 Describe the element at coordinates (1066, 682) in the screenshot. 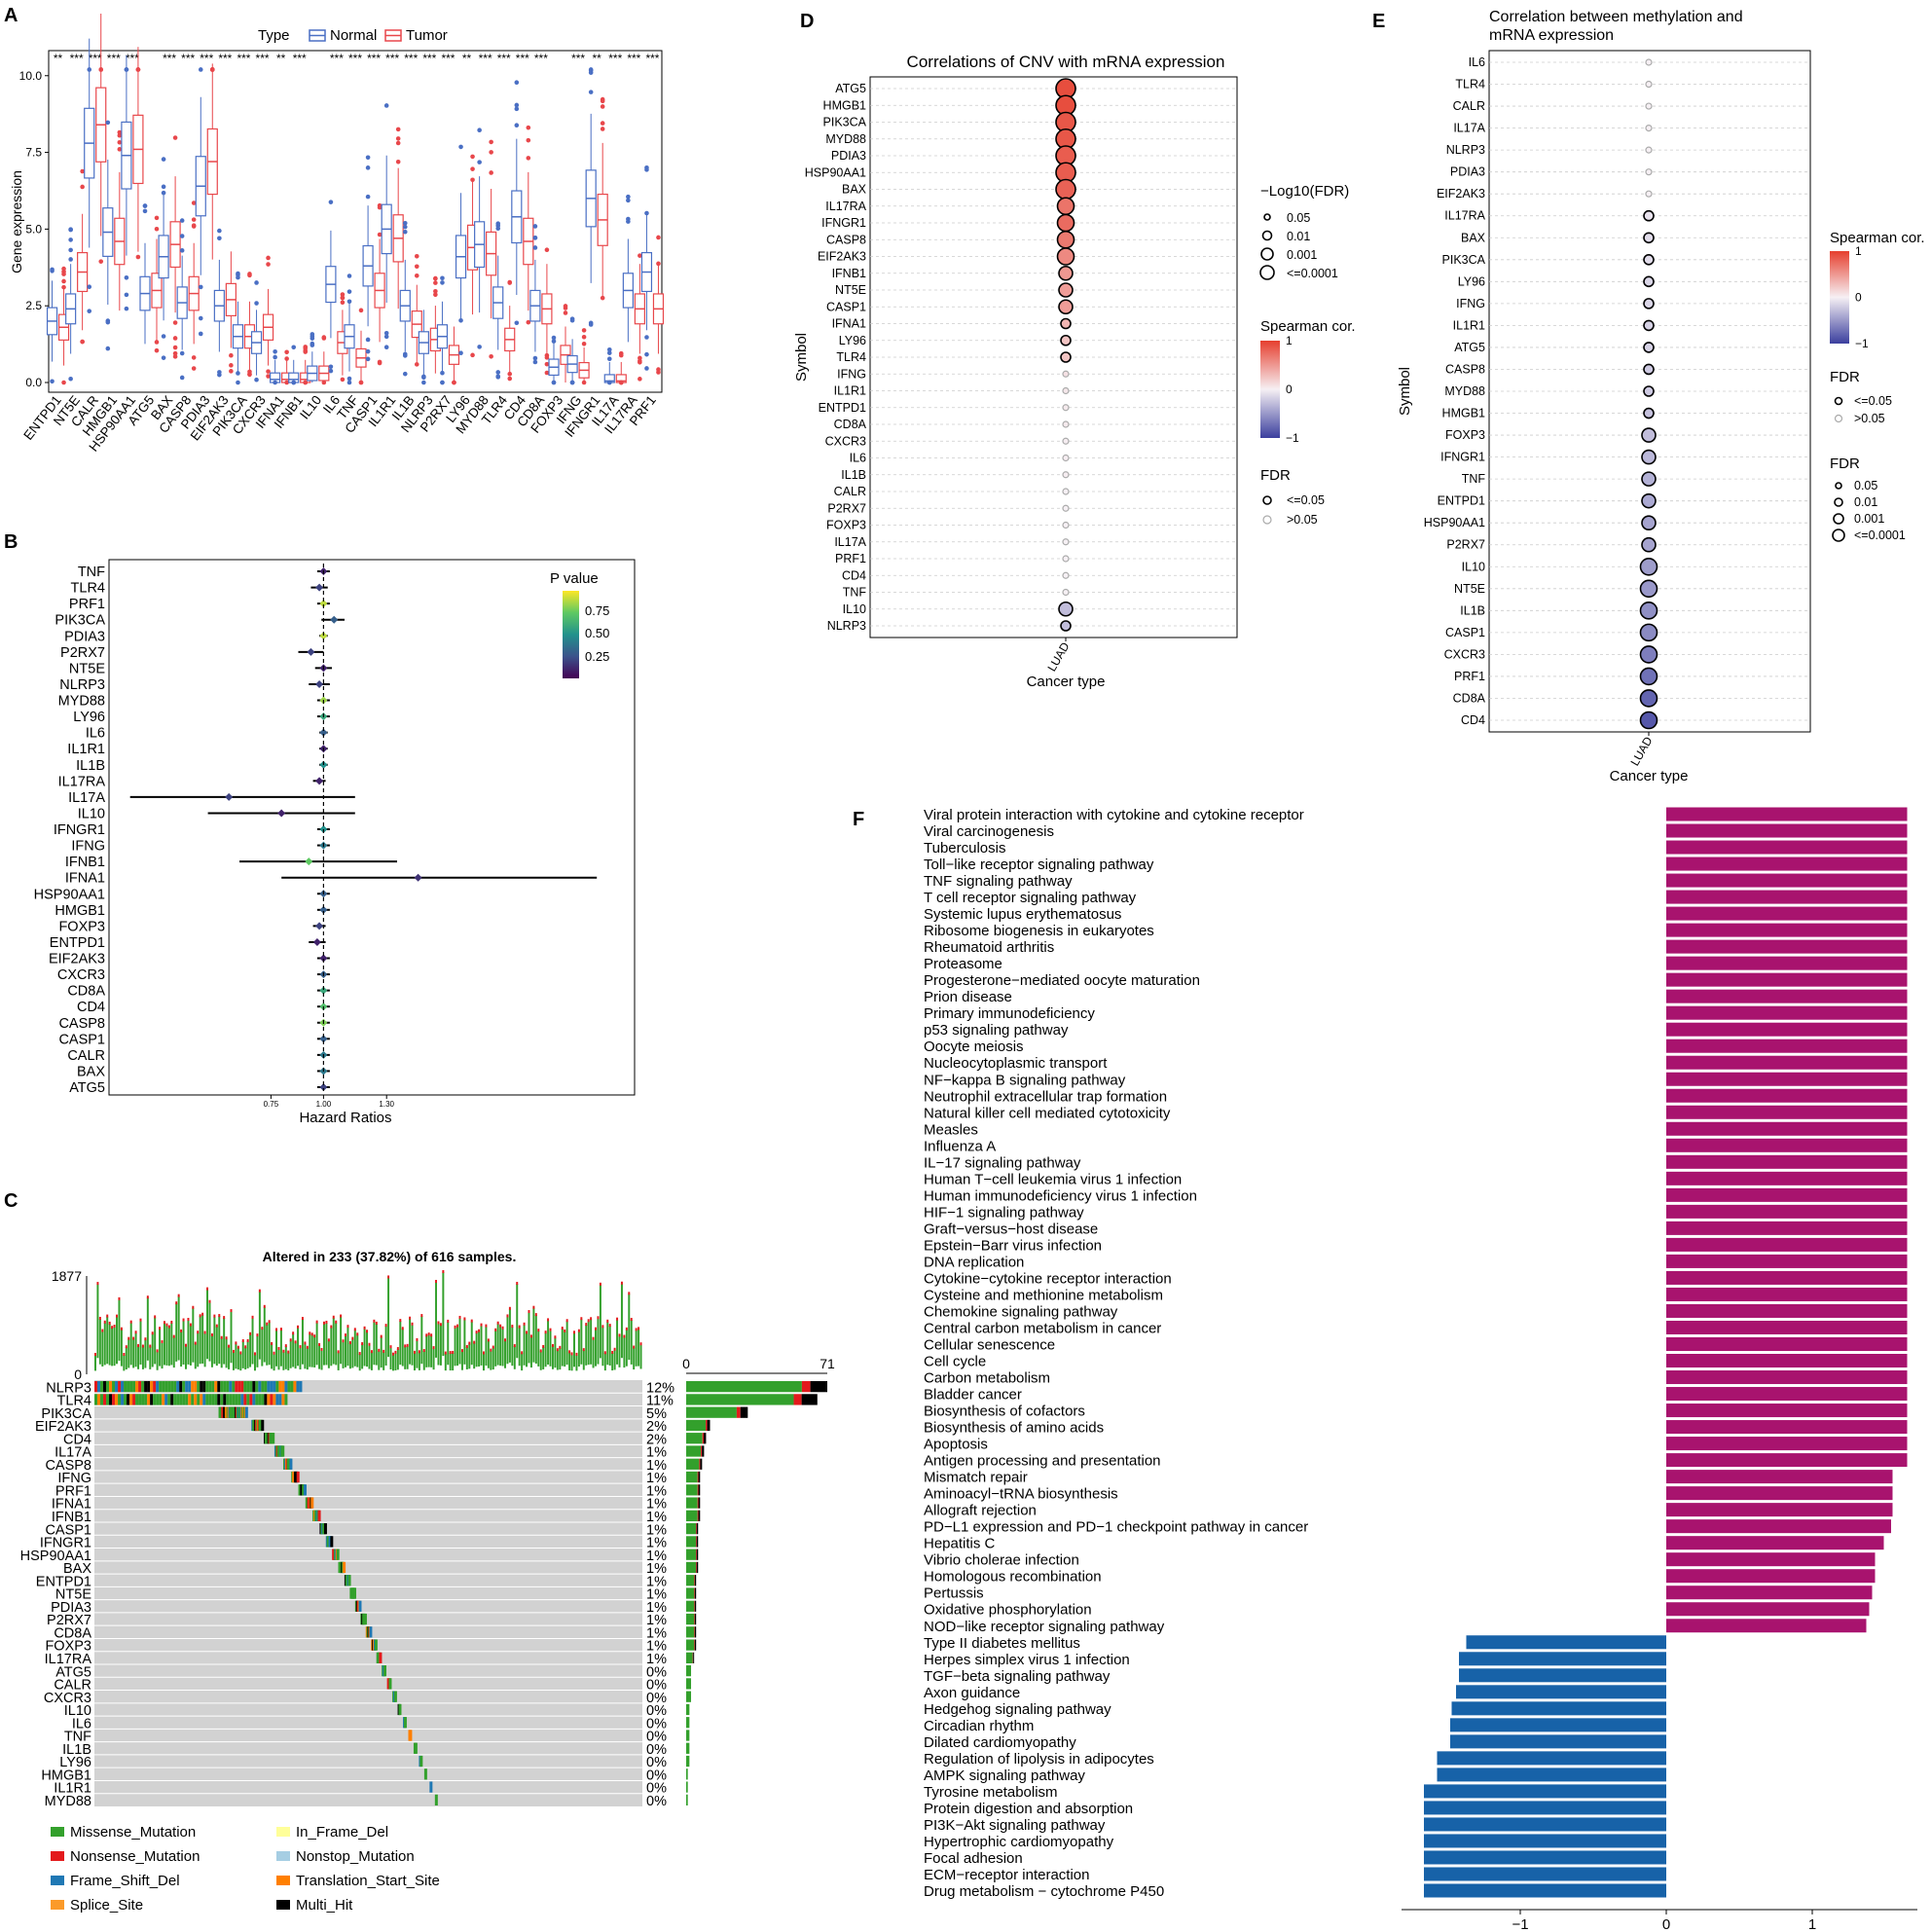

I see `x-axis-label: Cancer type` at that location.